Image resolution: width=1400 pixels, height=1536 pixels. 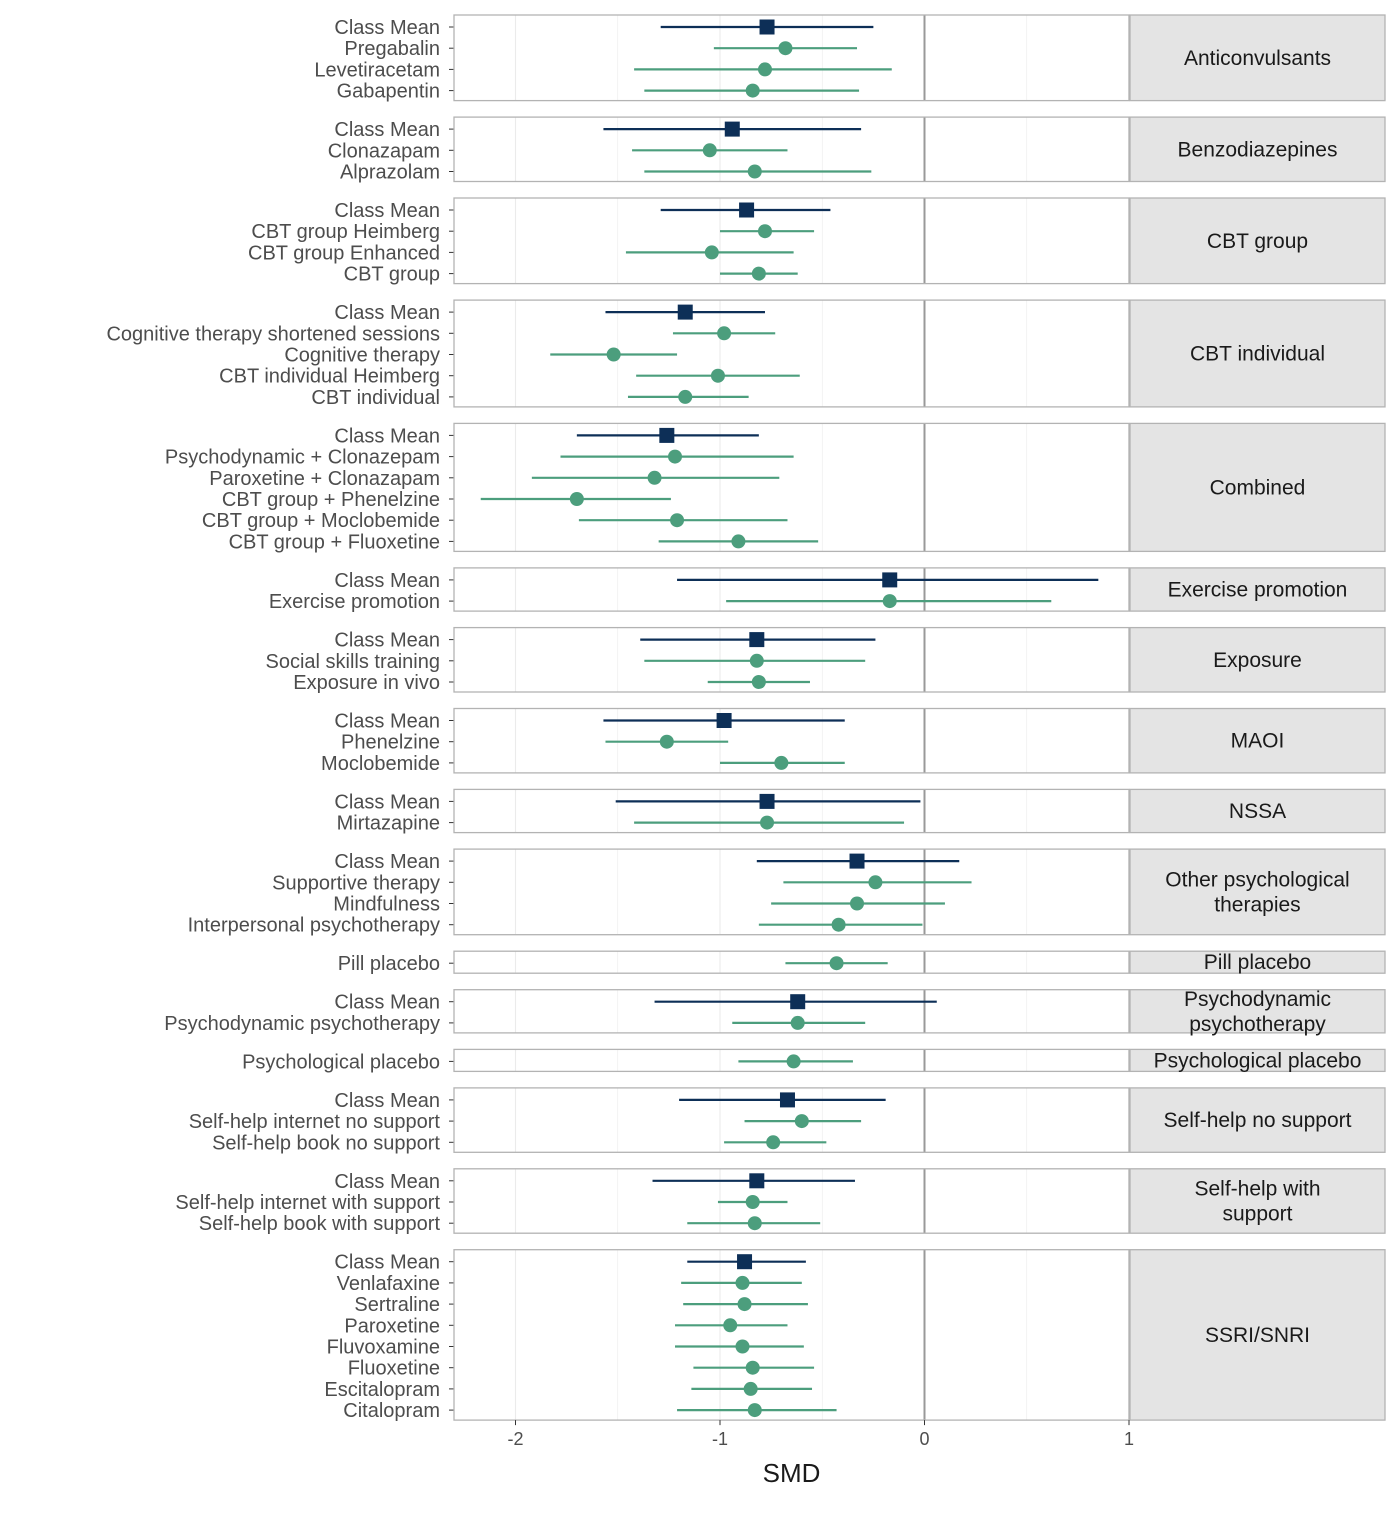 I want to click on intervention-row: Citalopram, so click(x=590, y=1411).